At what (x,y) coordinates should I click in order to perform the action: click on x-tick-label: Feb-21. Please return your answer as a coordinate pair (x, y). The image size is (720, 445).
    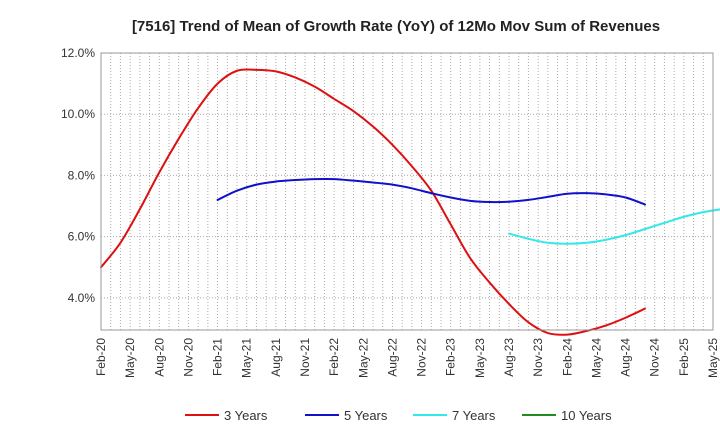
    Looking at the image, I should click on (218, 357).